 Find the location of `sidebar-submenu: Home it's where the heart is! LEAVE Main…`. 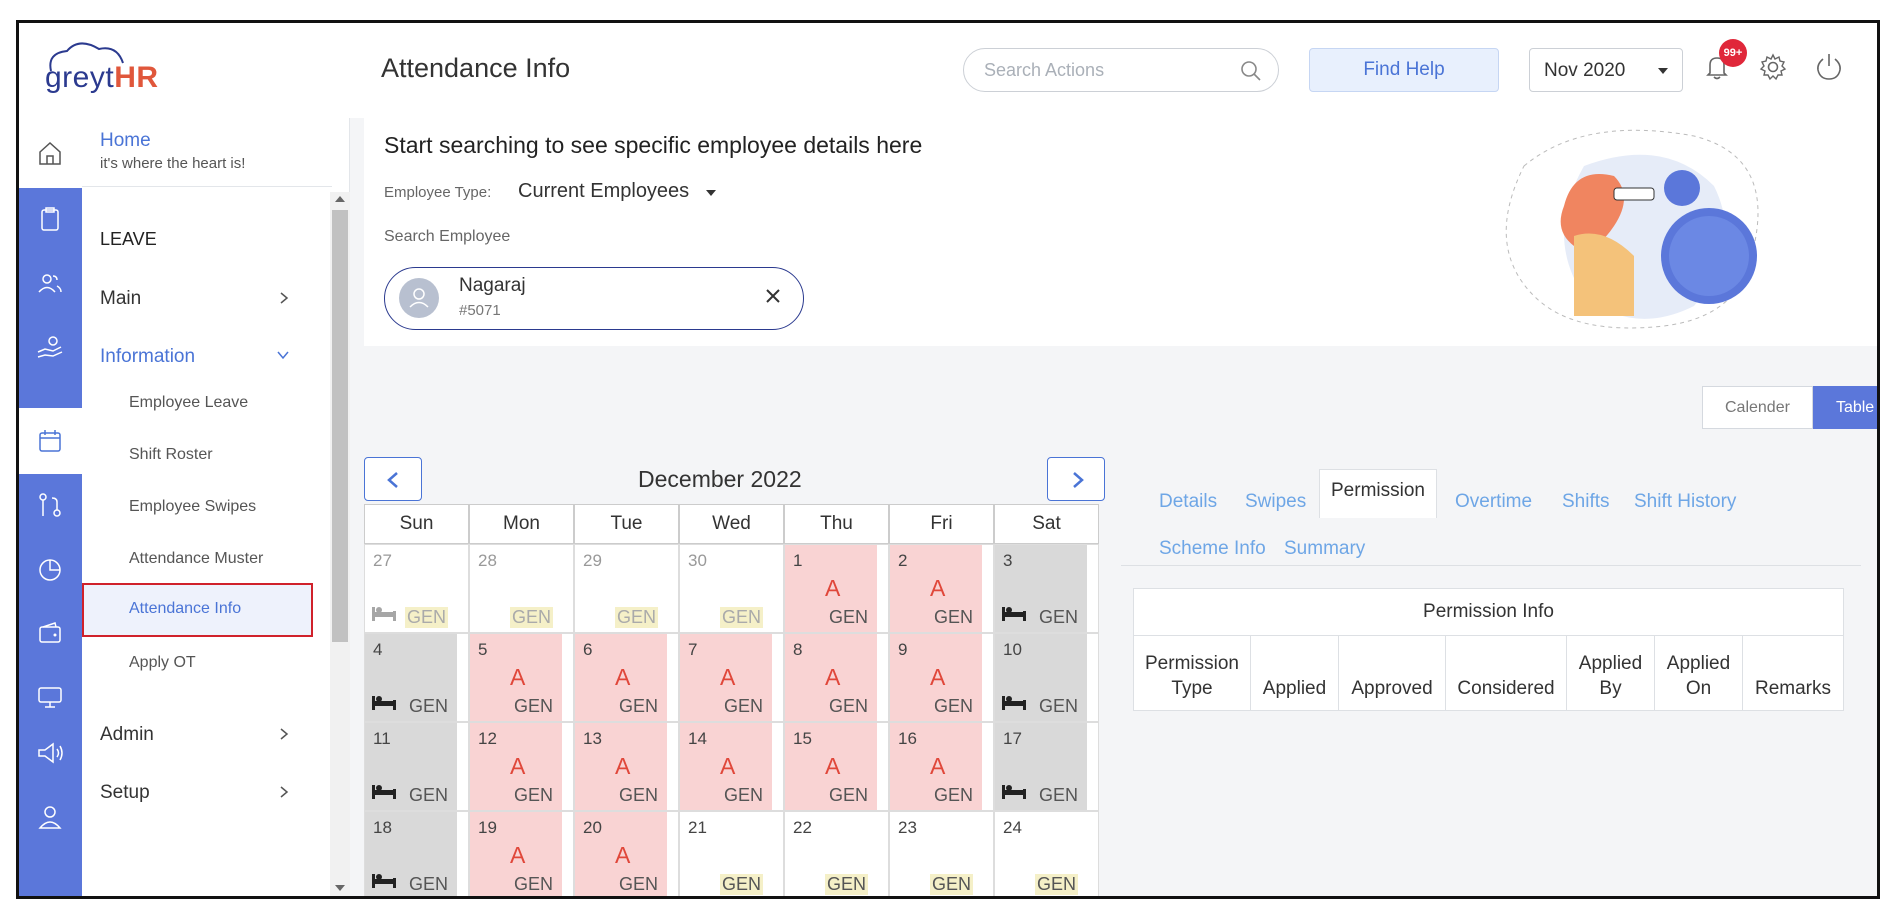

sidebar-submenu: Home it's where the heart is! LEAVE Main… is located at coordinates (216, 507).